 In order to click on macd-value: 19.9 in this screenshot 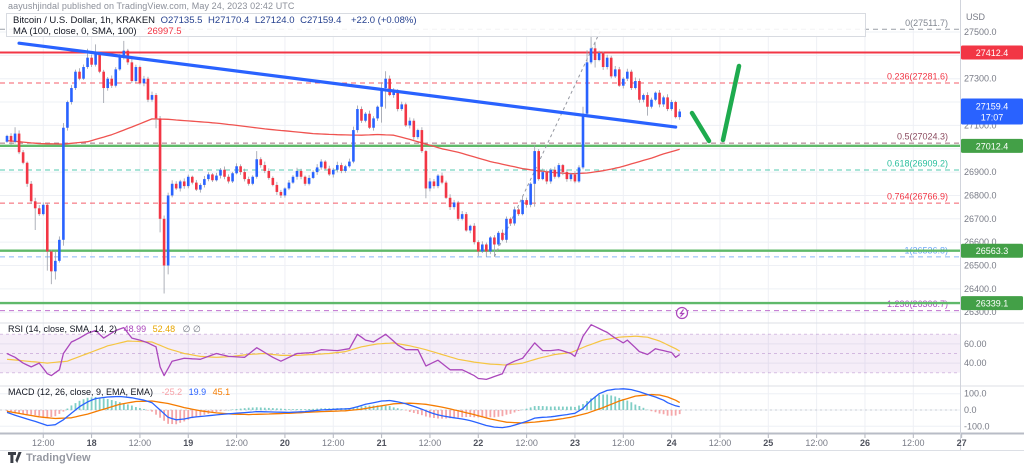, I will do `click(197, 392)`.